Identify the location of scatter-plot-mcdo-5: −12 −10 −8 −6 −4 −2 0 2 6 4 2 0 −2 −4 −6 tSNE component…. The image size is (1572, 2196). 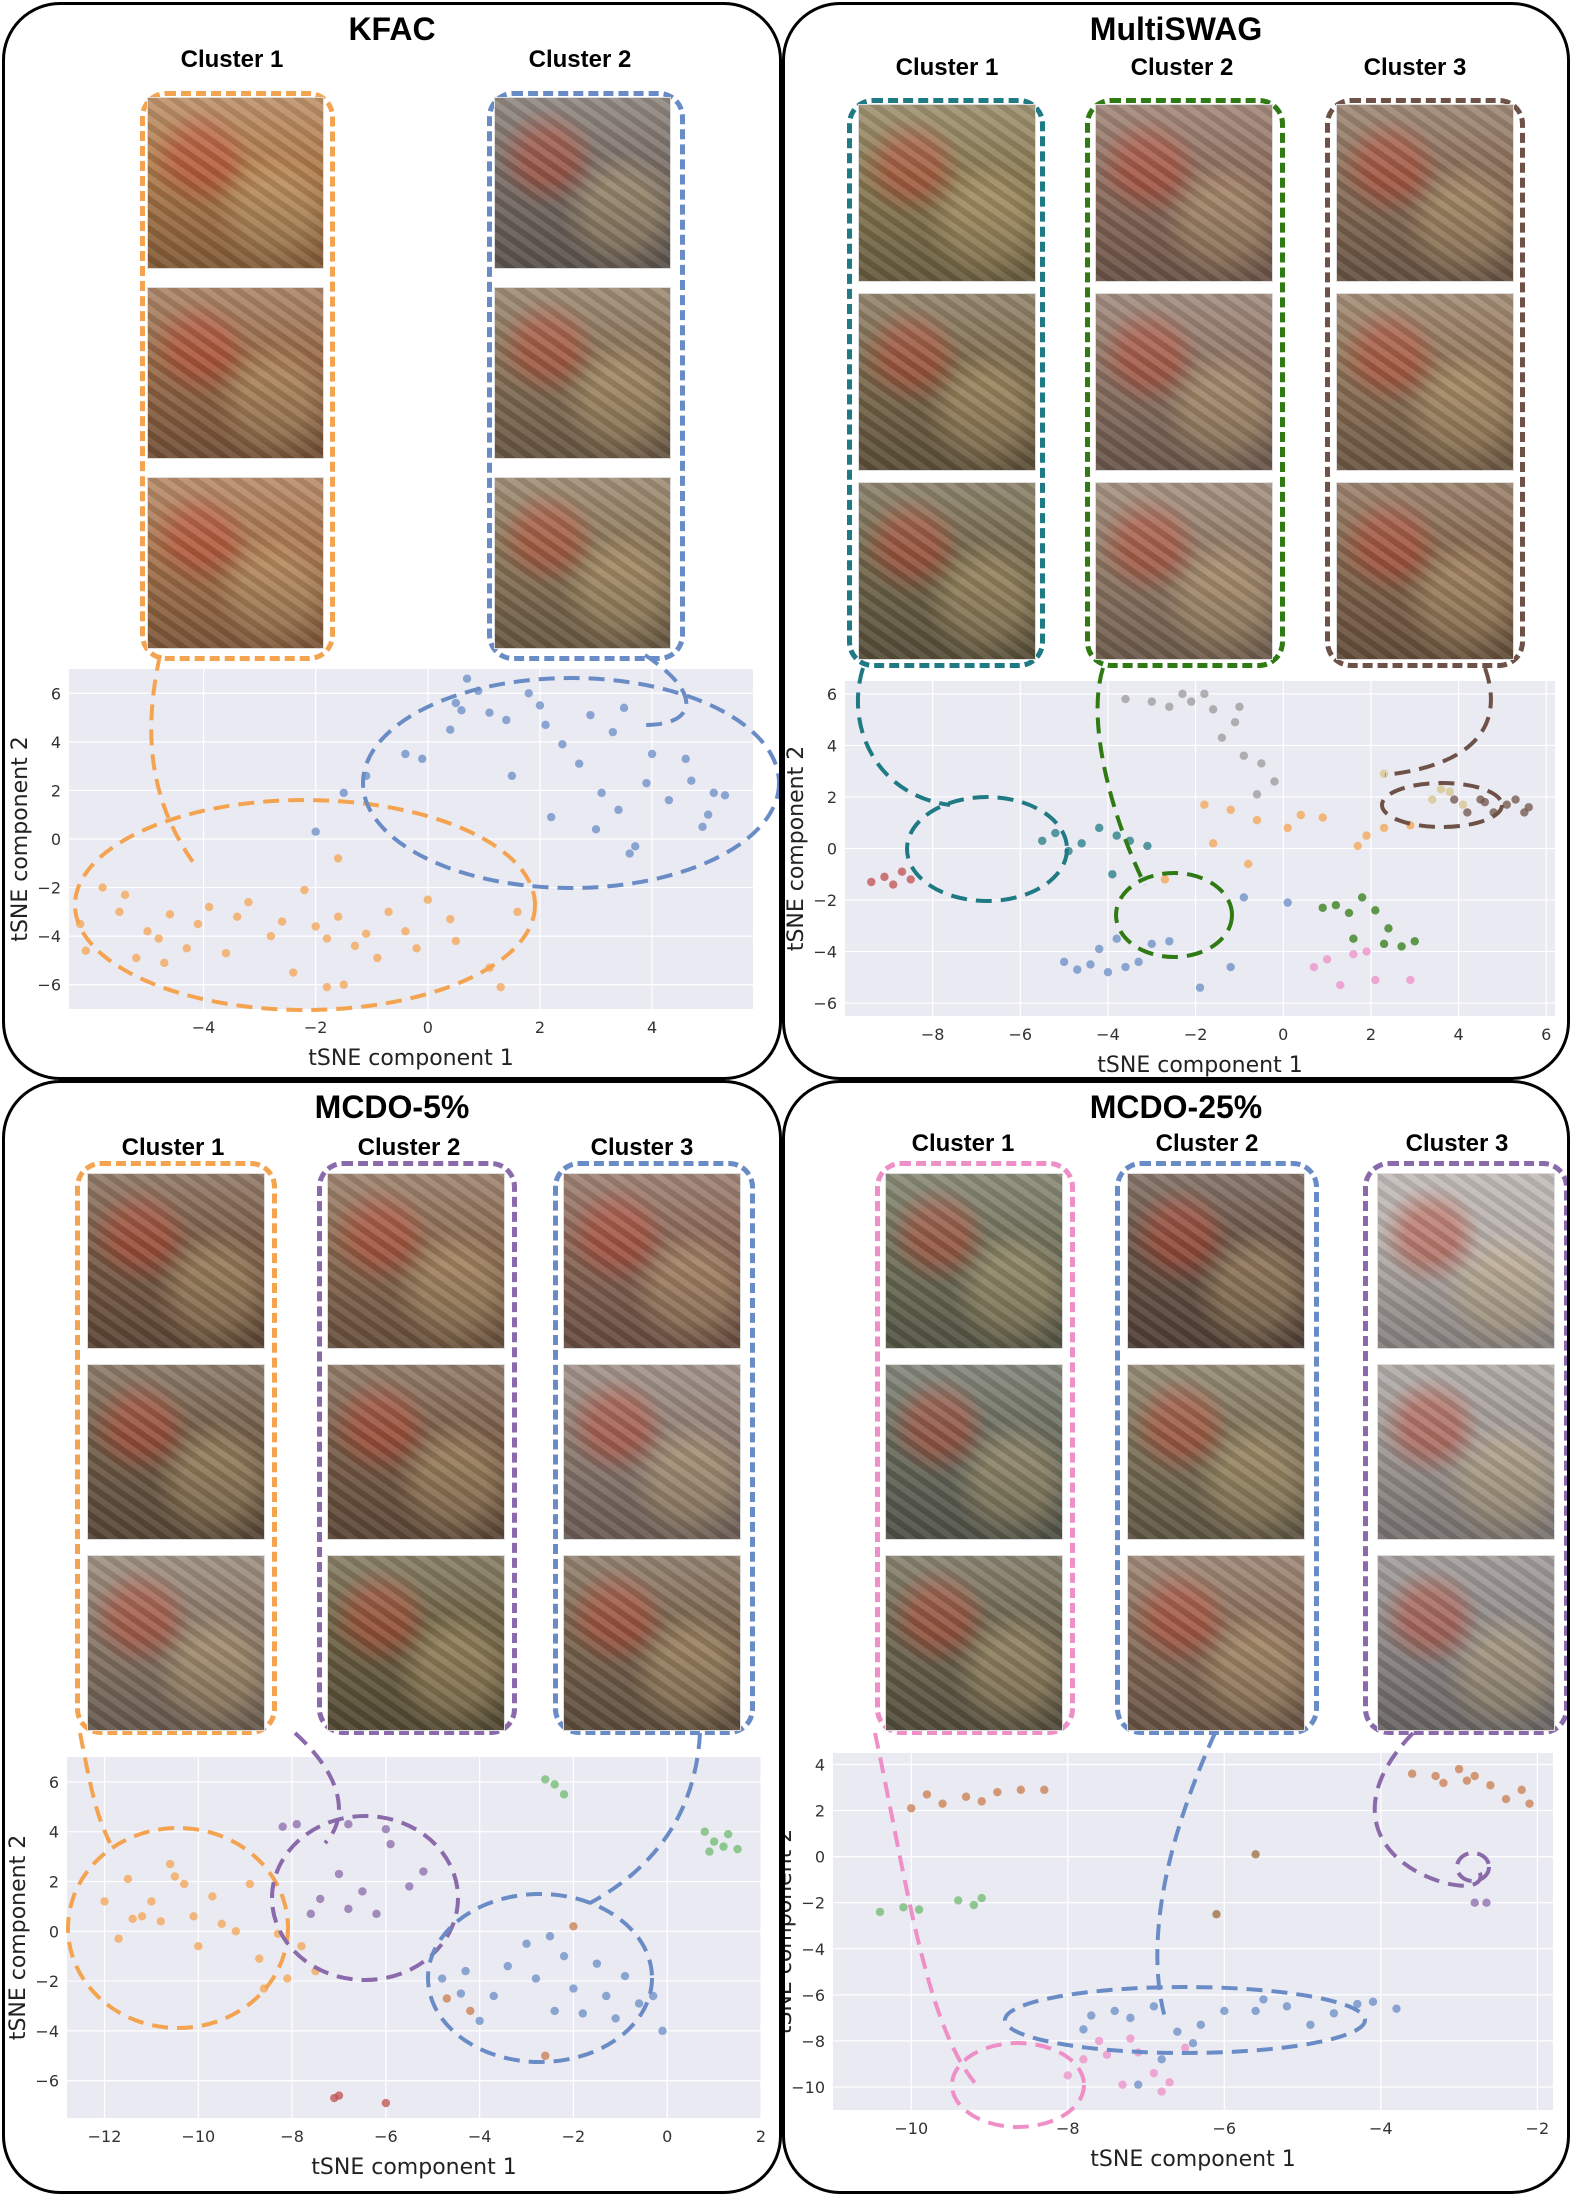
(386, 1955).